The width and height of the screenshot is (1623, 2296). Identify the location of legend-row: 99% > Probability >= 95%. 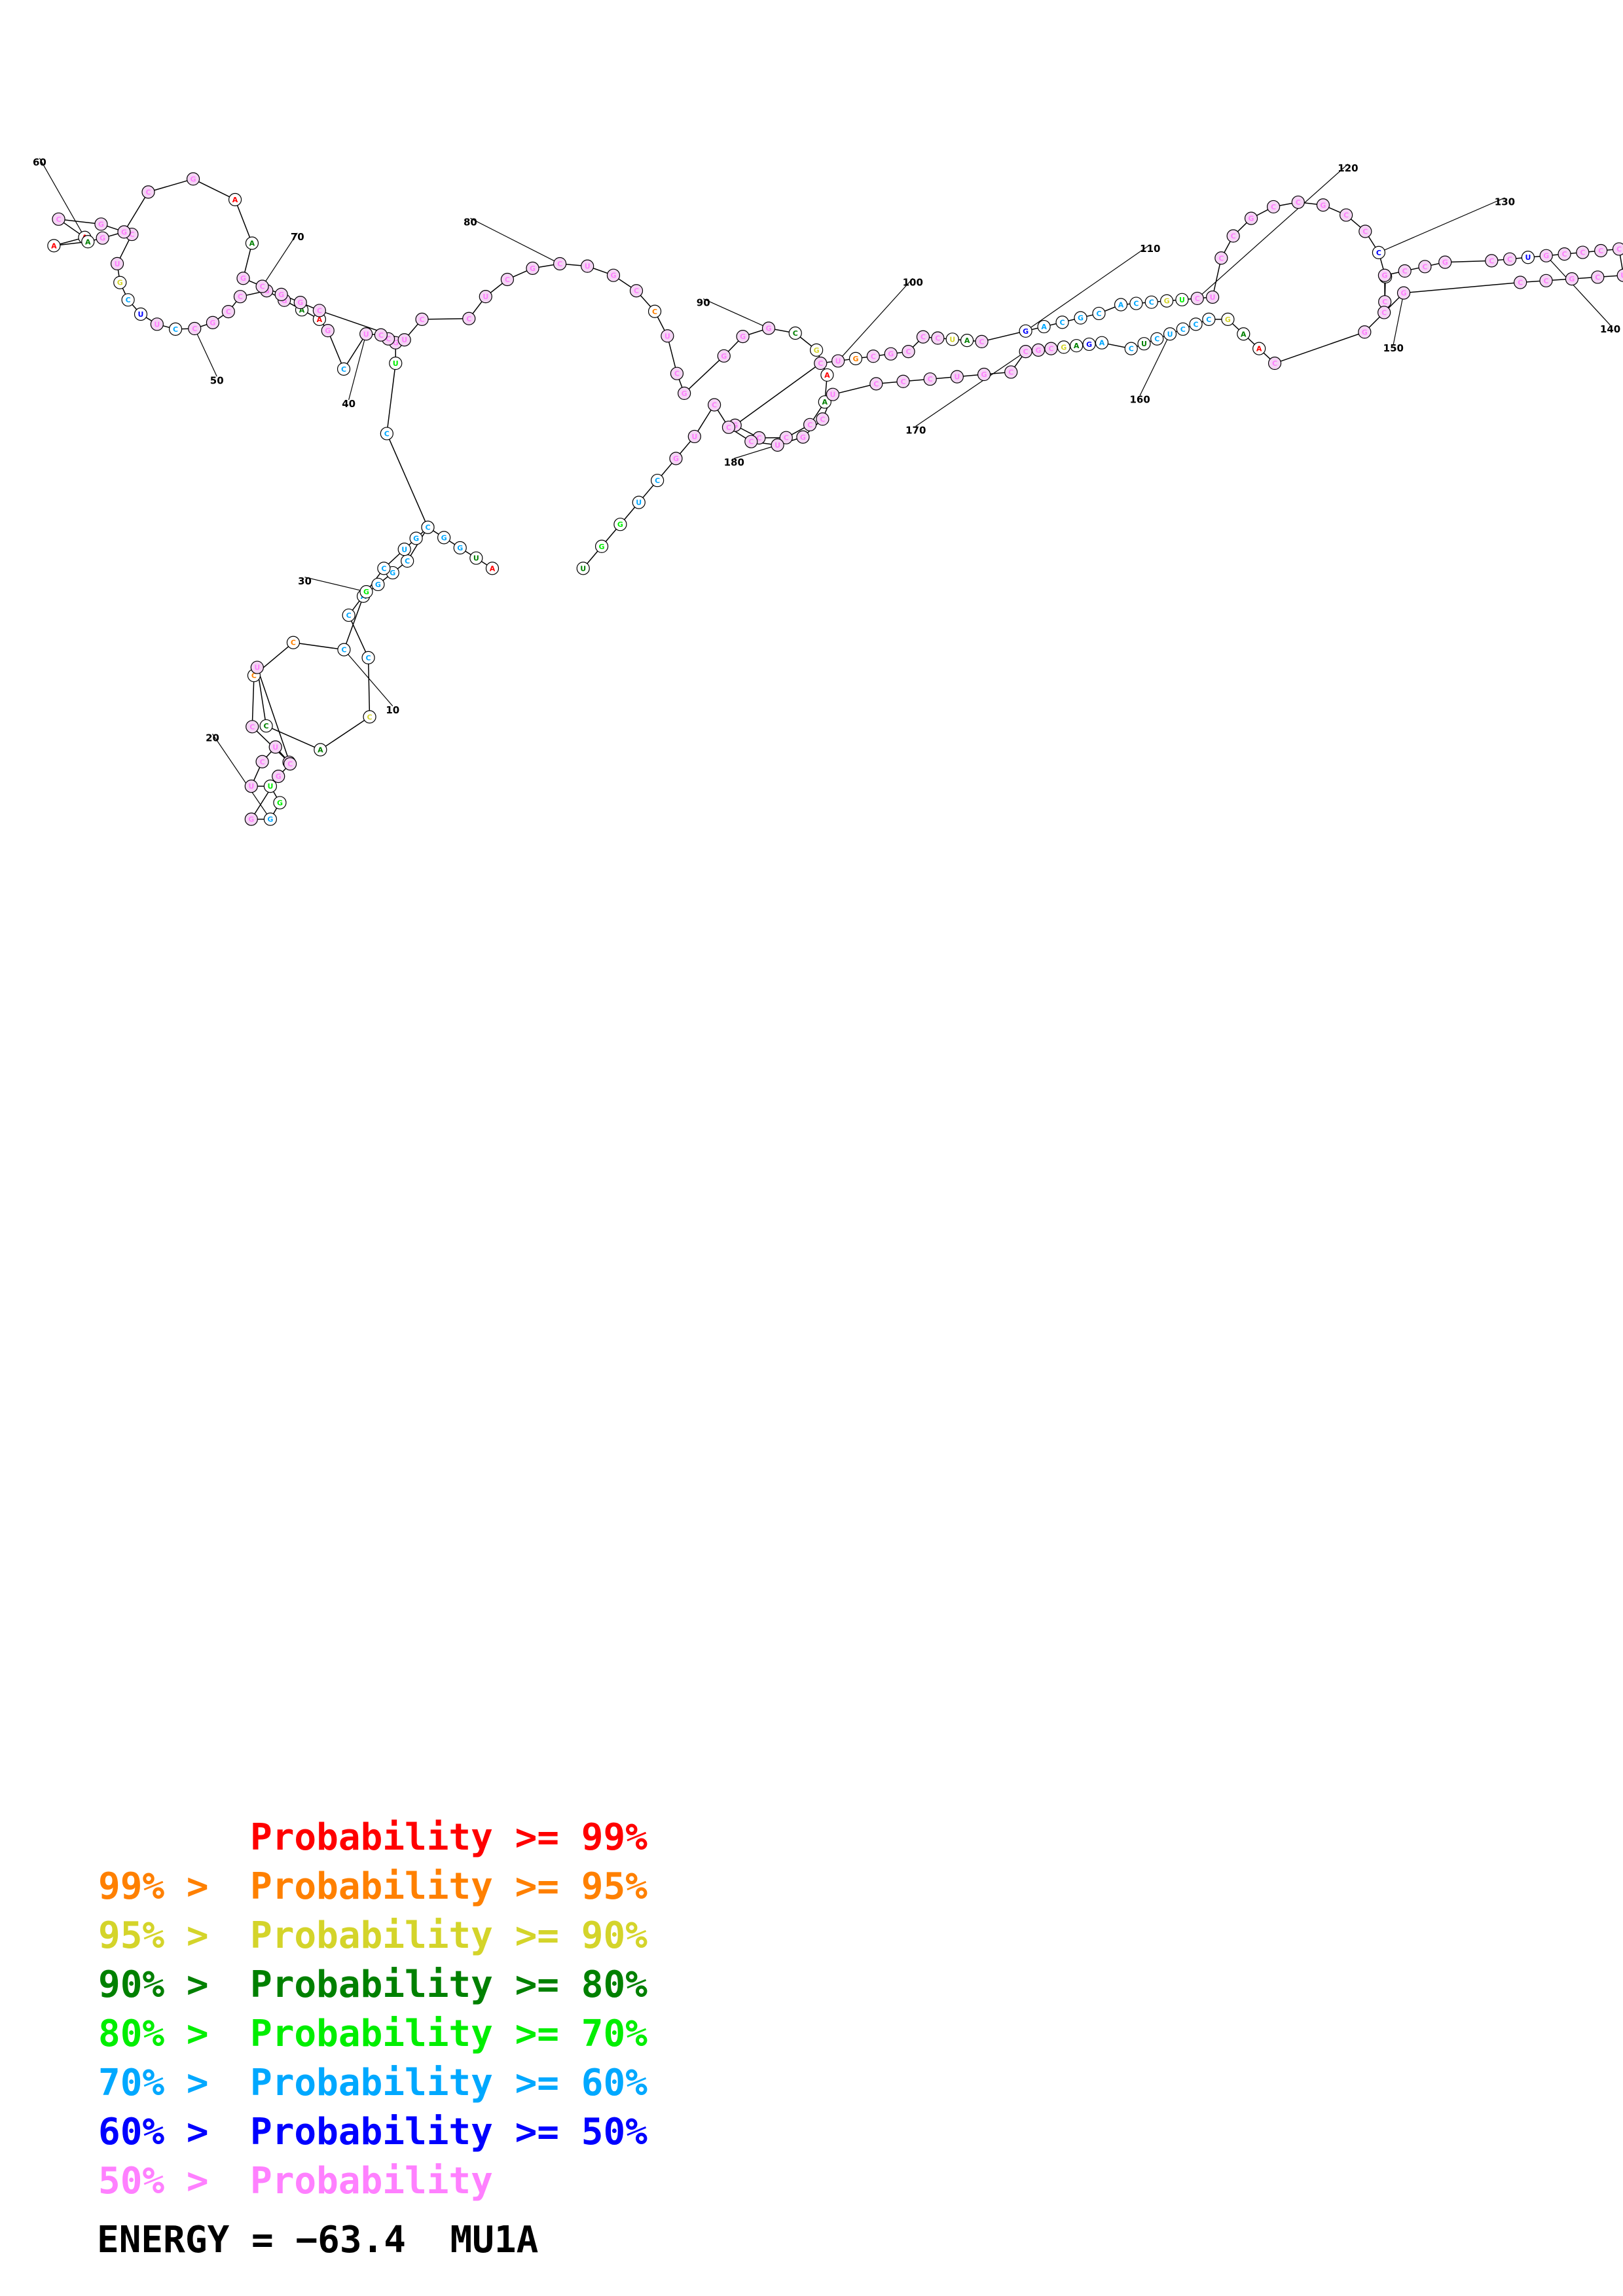
(372, 1887).